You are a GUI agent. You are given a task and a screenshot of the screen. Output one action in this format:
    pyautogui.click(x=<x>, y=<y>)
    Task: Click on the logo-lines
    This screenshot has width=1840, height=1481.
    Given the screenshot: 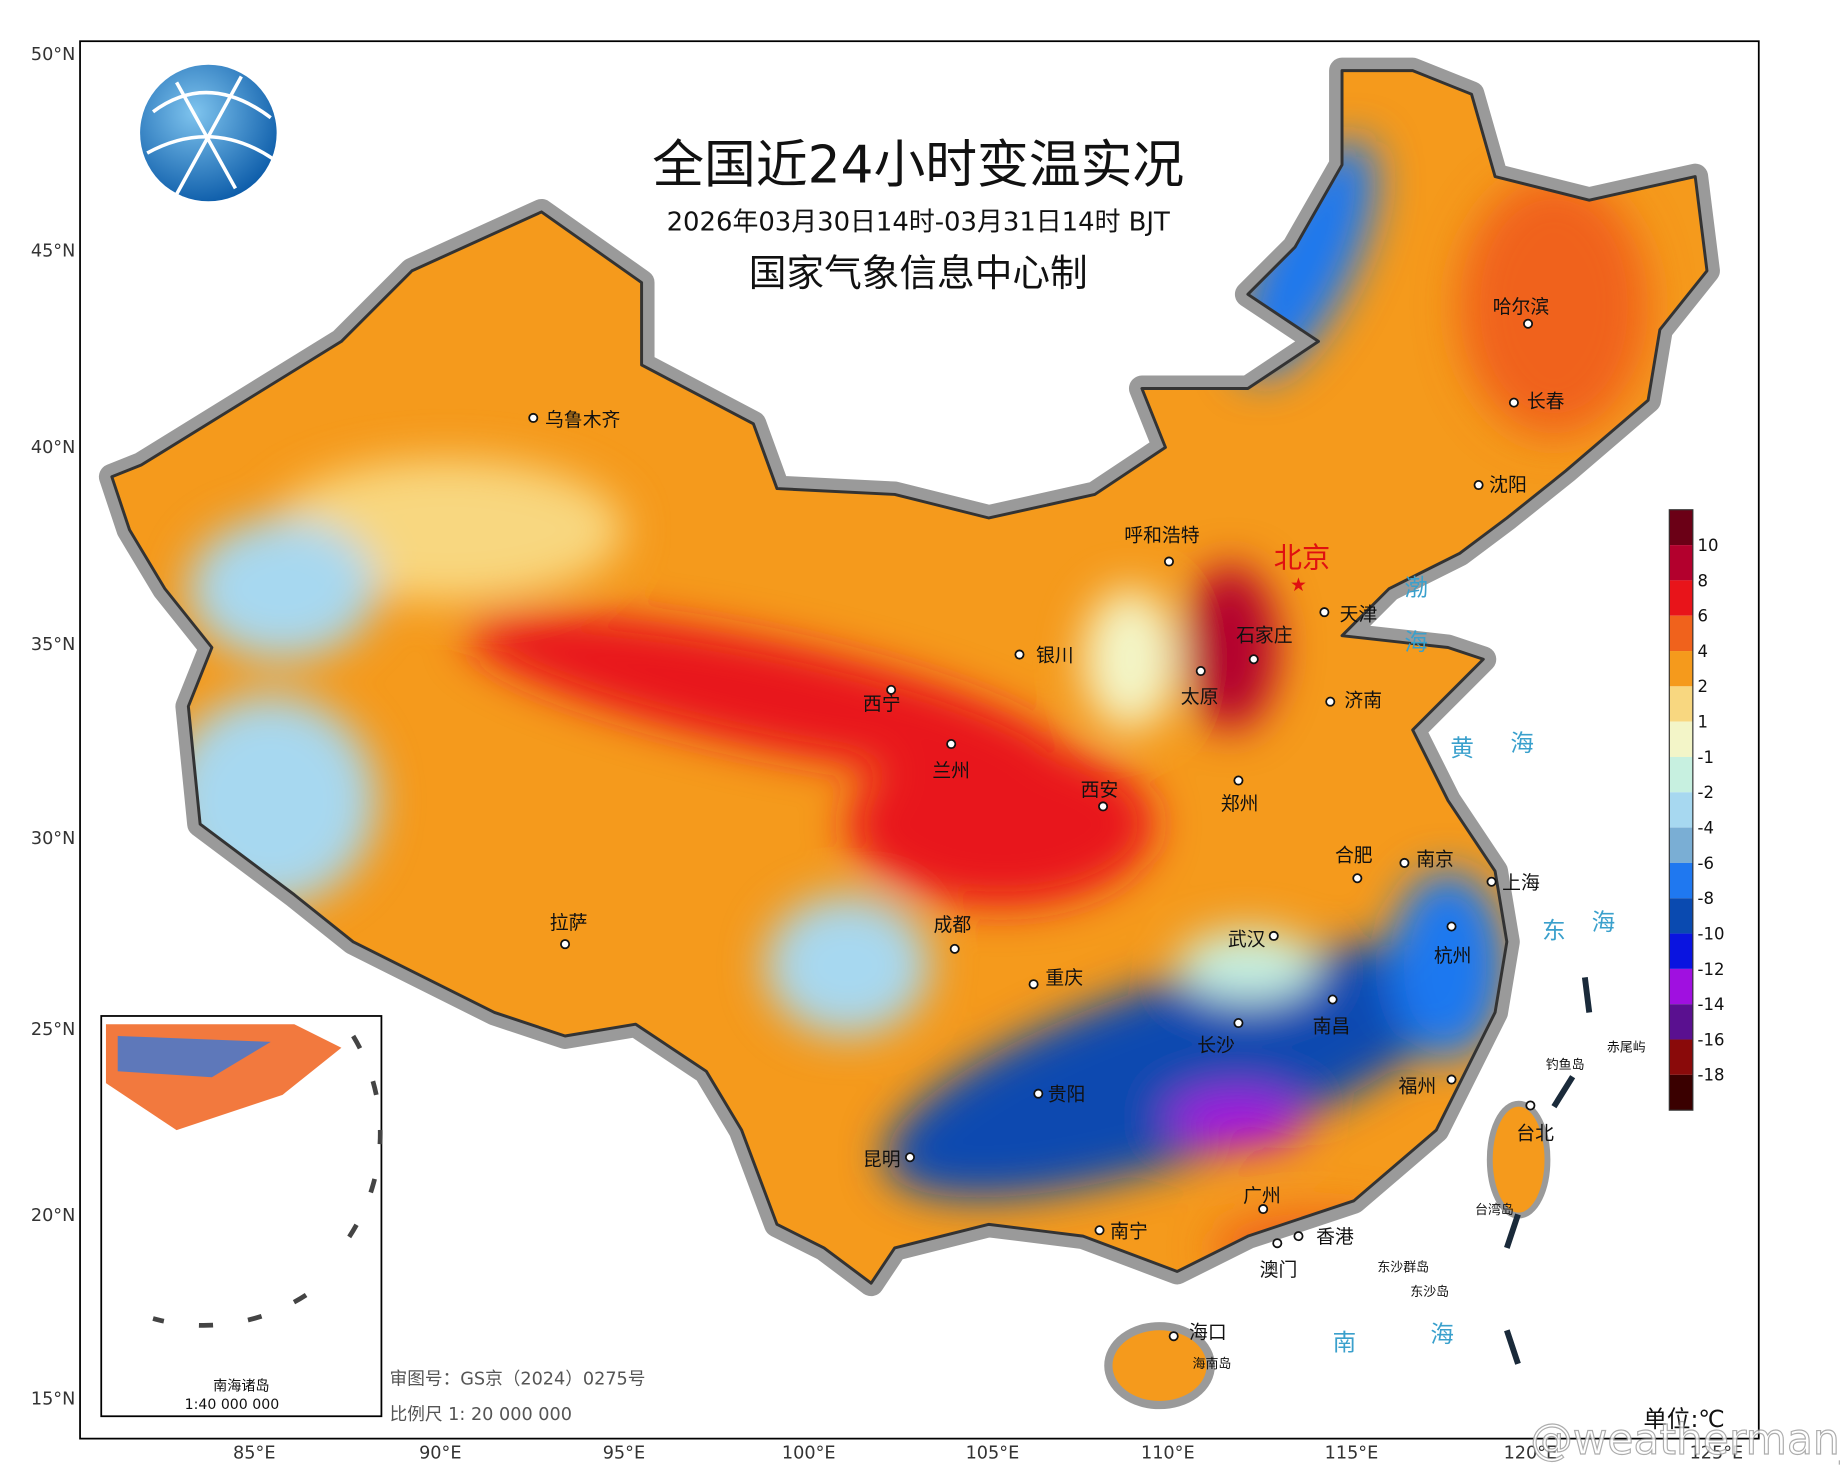 What is the action you would take?
    pyautogui.click(x=210, y=135)
    